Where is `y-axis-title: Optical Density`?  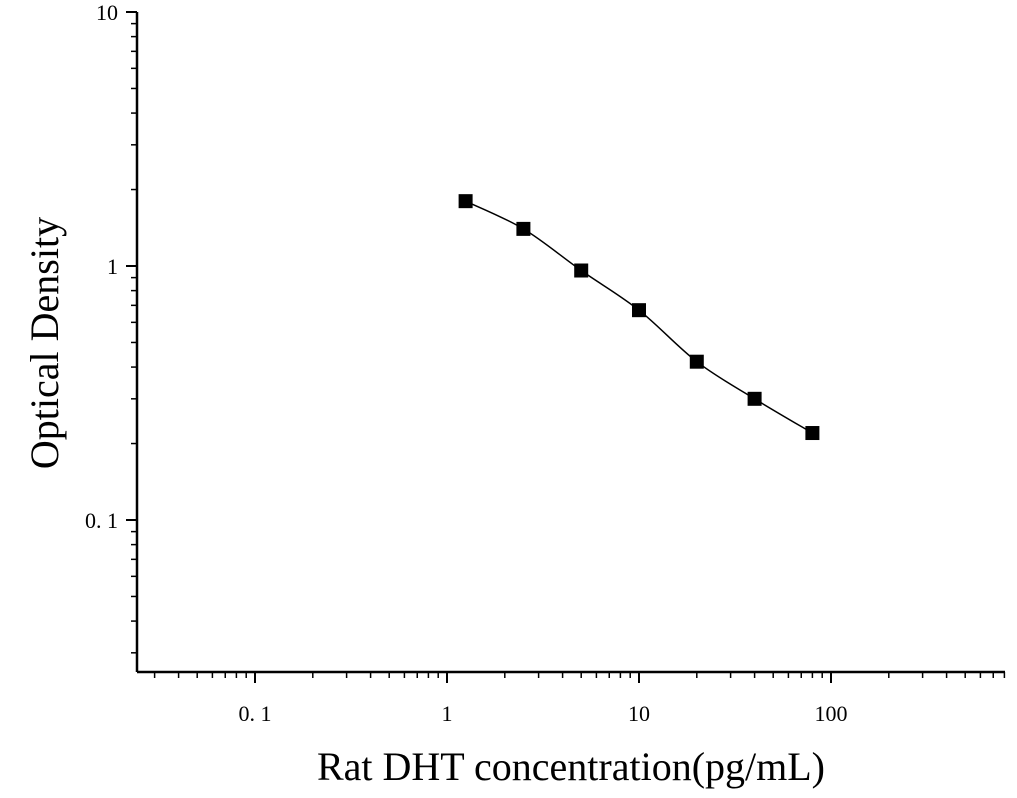
y-axis-title: Optical Density is located at coordinates (44, 343).